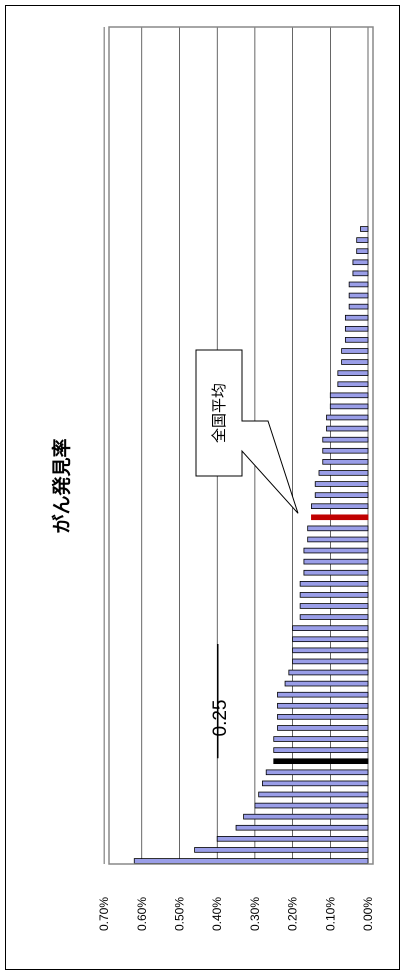 The height and width of the screenshot is (978, 406). Describe the element at coordinates (247, 554) in the screenshot. I see `annotations: 0.25 全国平均` at that location.